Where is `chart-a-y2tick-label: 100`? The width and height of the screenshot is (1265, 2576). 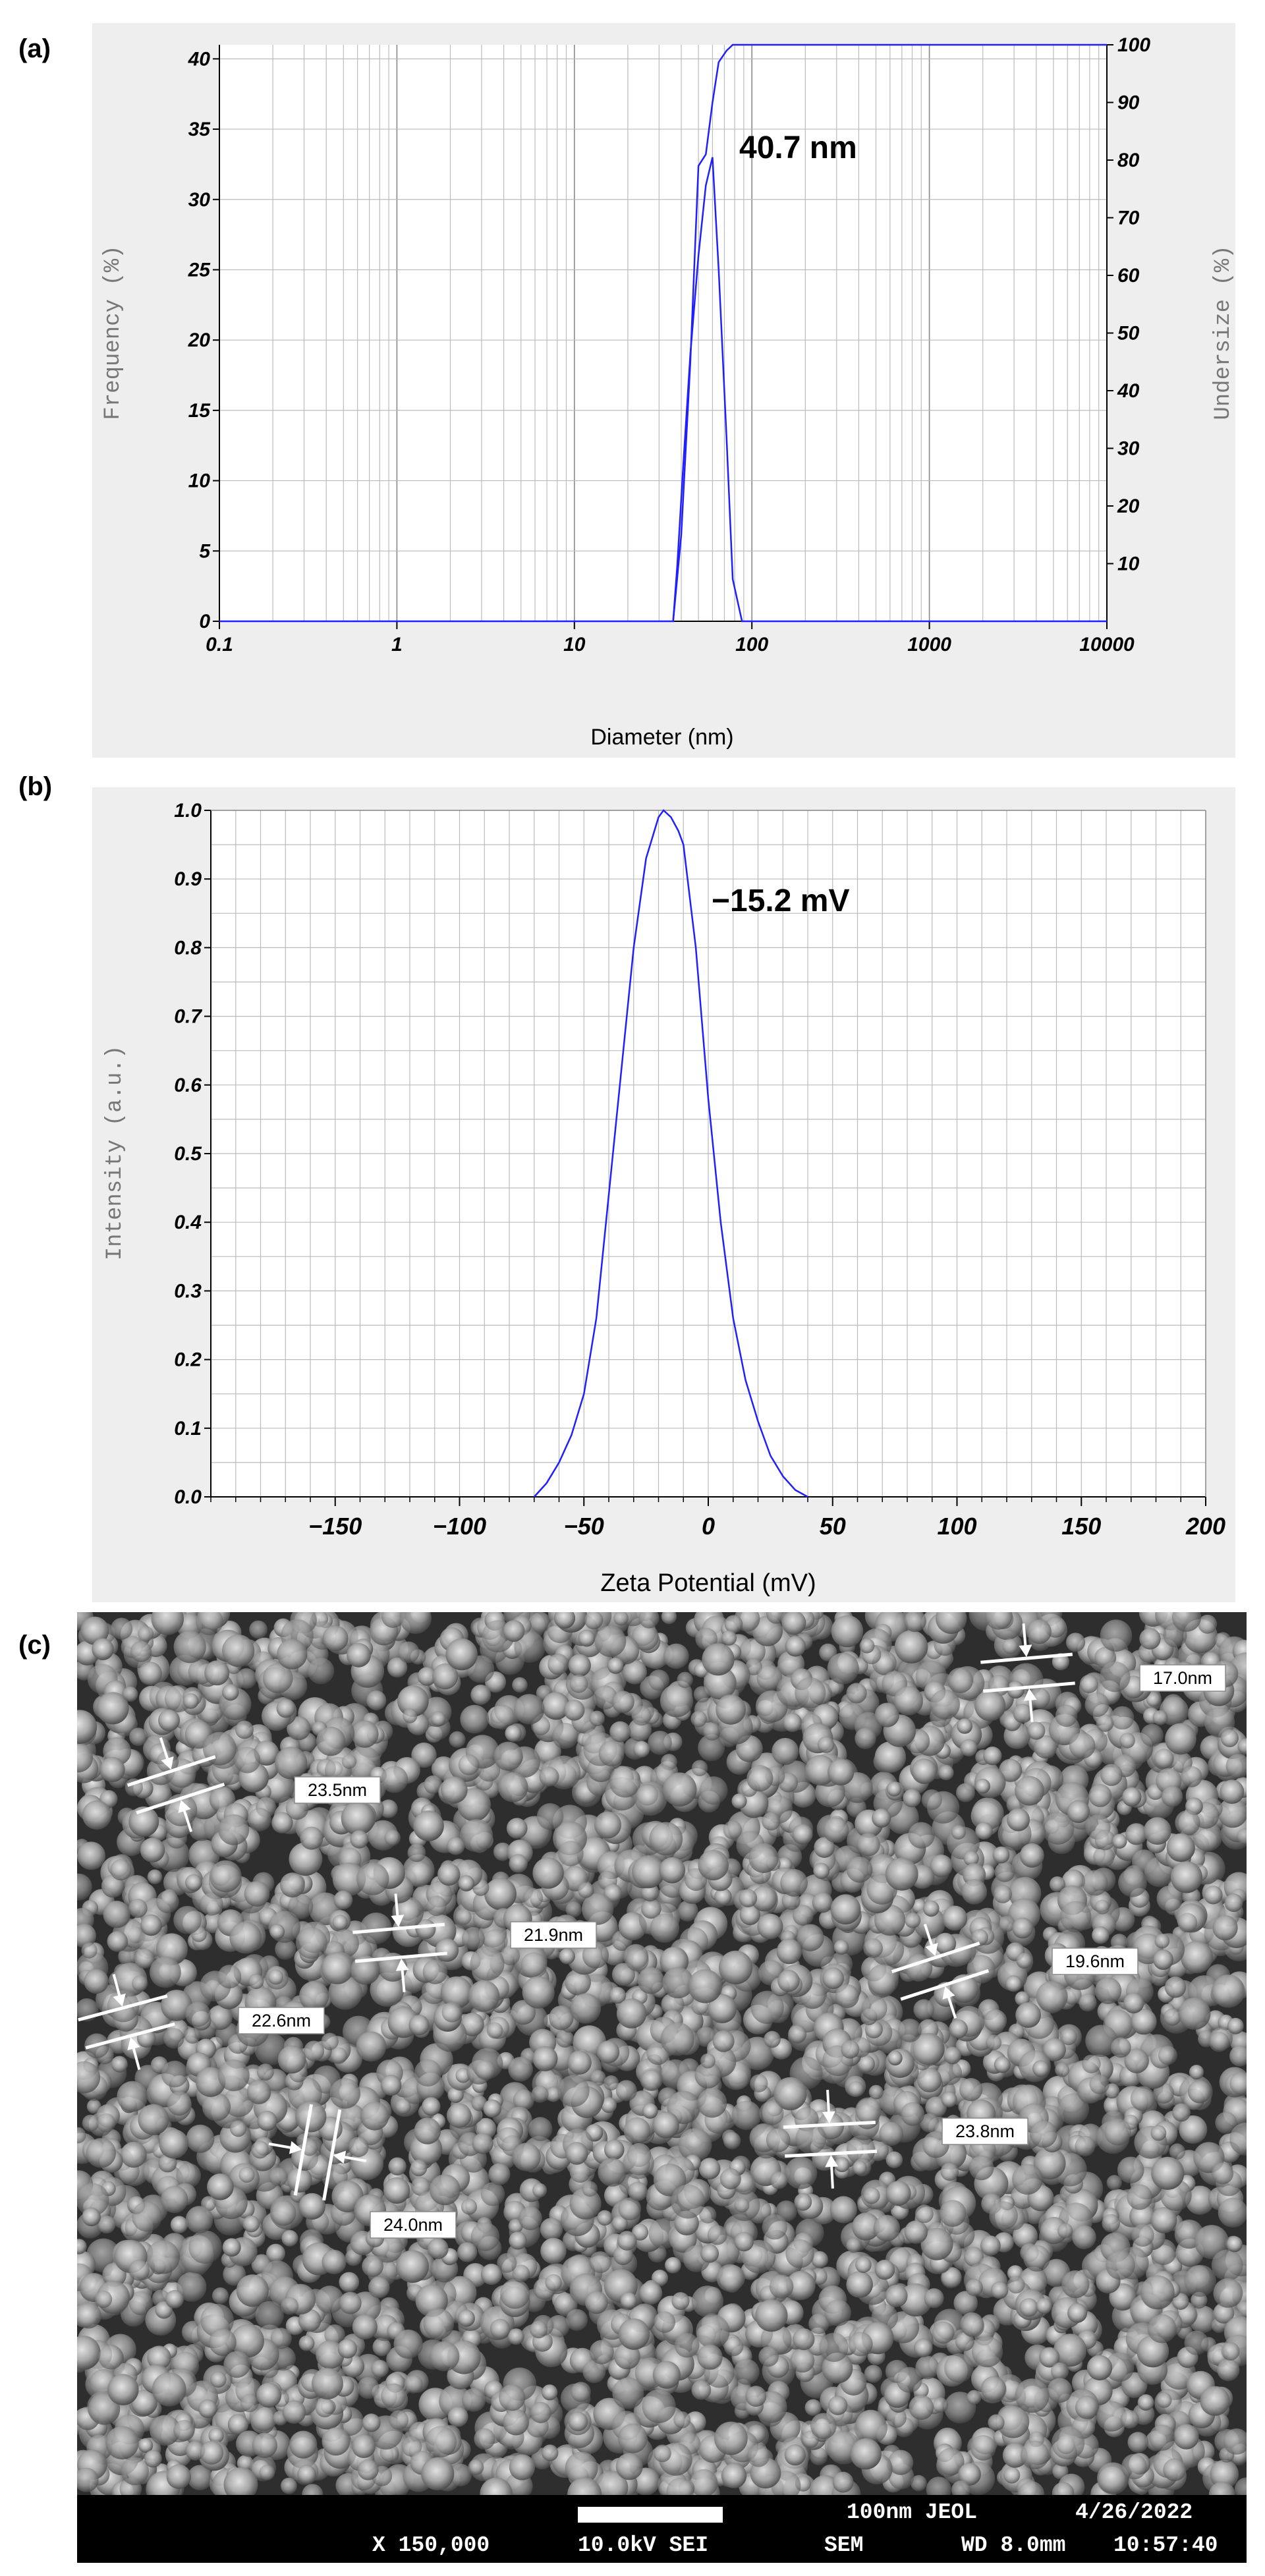
chart-a-y2tick-label: 100 is located at coordinates (1133, 45).